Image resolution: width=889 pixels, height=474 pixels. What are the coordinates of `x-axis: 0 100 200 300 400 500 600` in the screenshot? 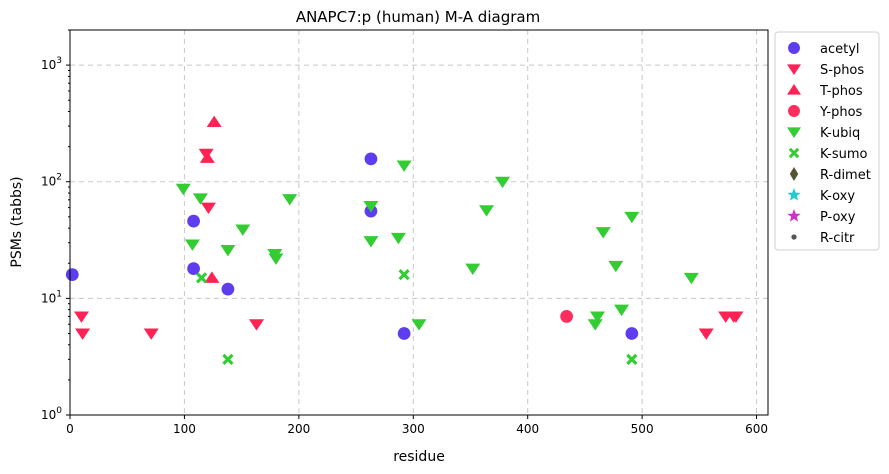 It's located at (417, 425).